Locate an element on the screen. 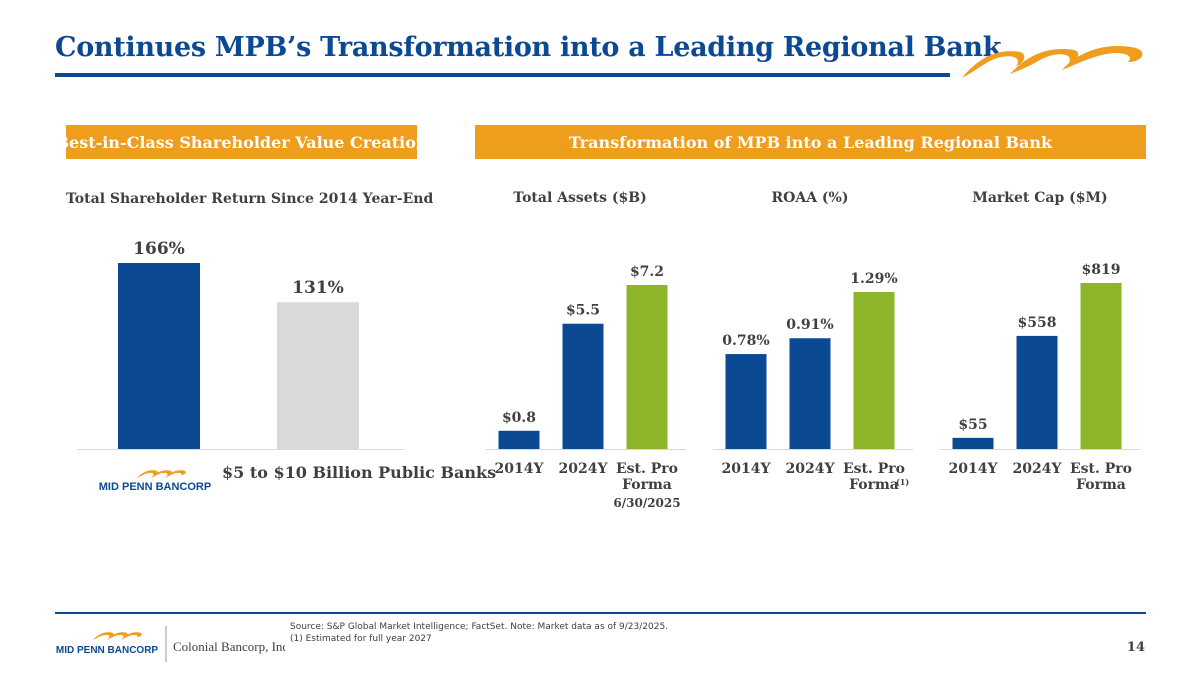 The image size is (1200, 675). footer-mid-penn-text: MID PENN BANCORP is located at coordinates (107, 650).